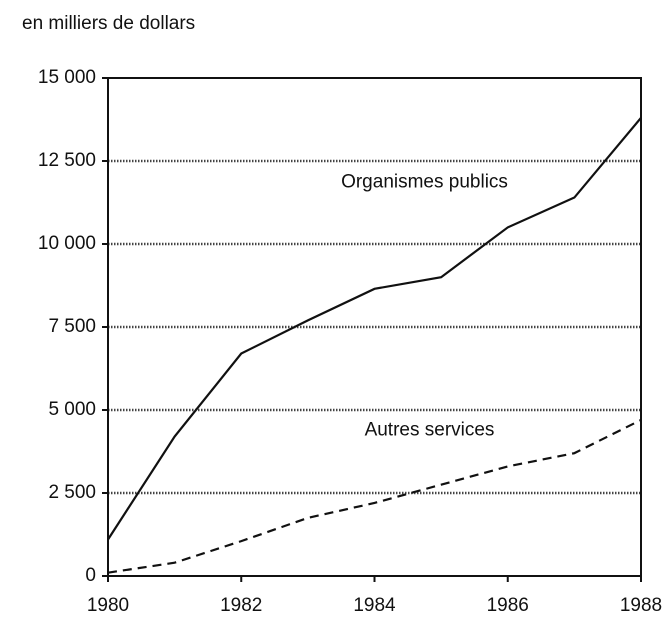 The height and width of the screenshot is (621, 664). What do you see at coordinates (67, 77) in the screenshot?
I see `y-tick-label: 15 000` at bounding box center [67, 77].